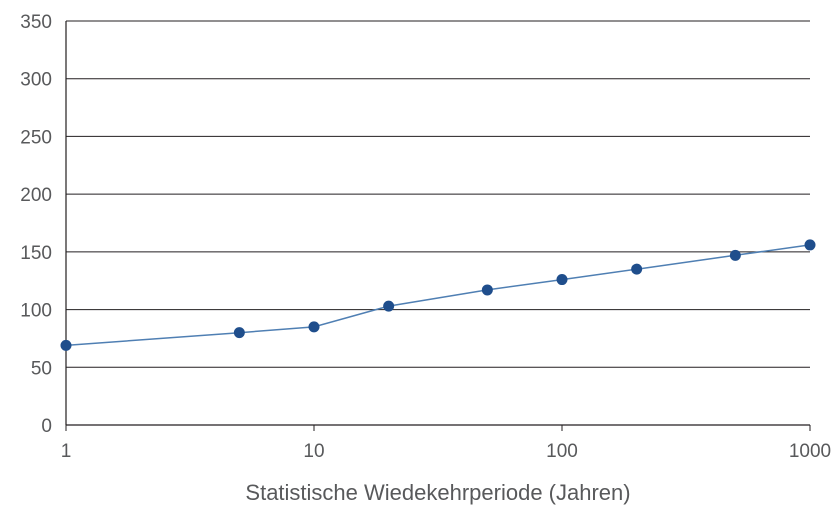  What do you see at coordinates (437, 492) in the screenshot?
I see `x-axis-title: Statistische Wiedekehrperiode (Jahren)` at bounding box center [437, 492].